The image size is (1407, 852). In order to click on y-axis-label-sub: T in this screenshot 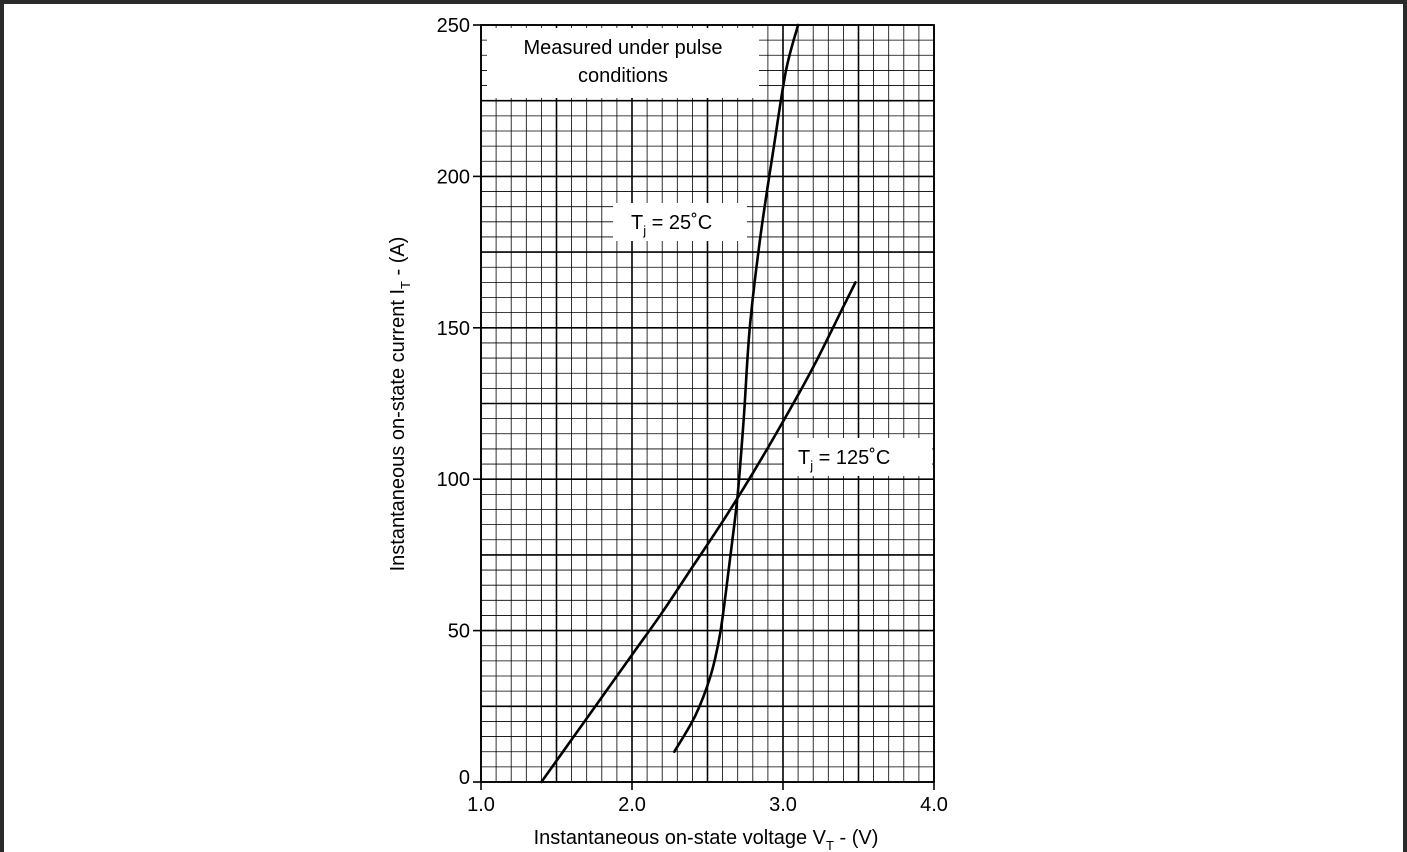, I will do `click(405, 285)`.